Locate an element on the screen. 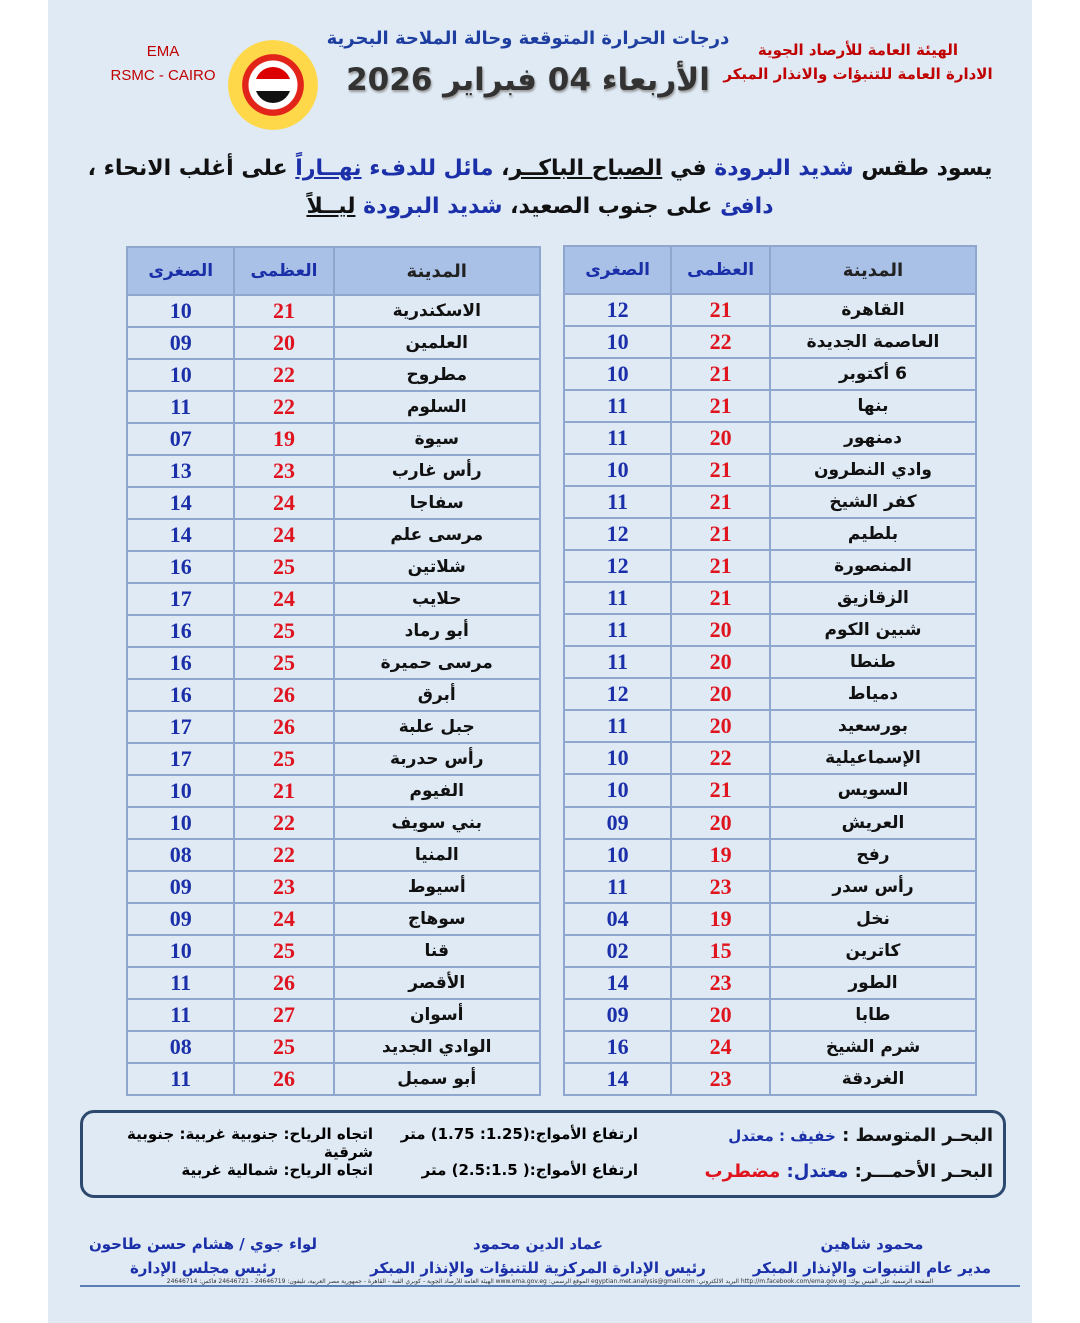  min-temp: 17 is located at coordinates (180, 727).